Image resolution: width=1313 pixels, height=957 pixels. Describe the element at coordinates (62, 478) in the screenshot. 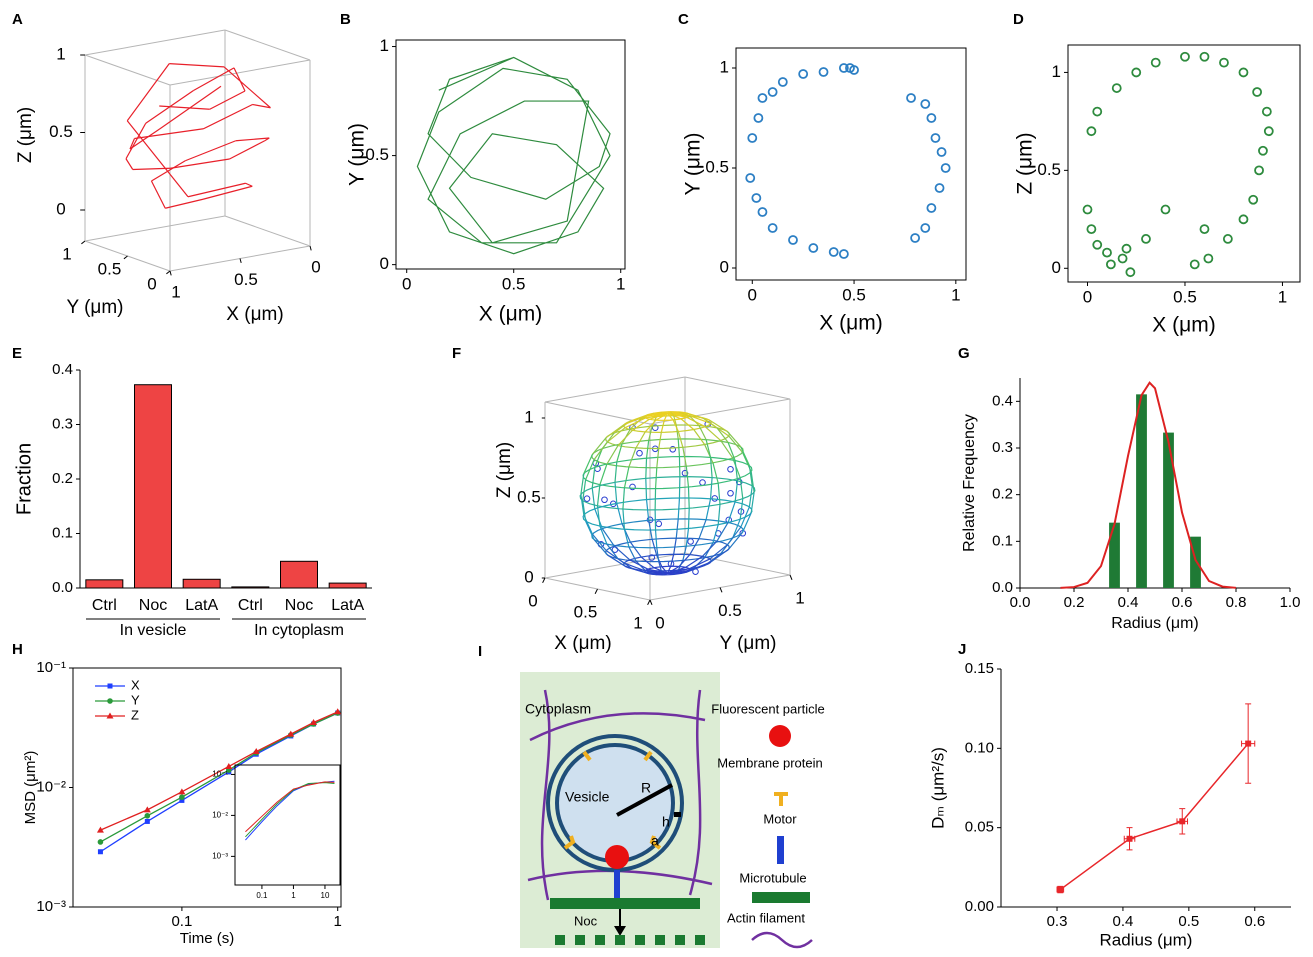

I see `y-tick-label: 0.2` at that location.